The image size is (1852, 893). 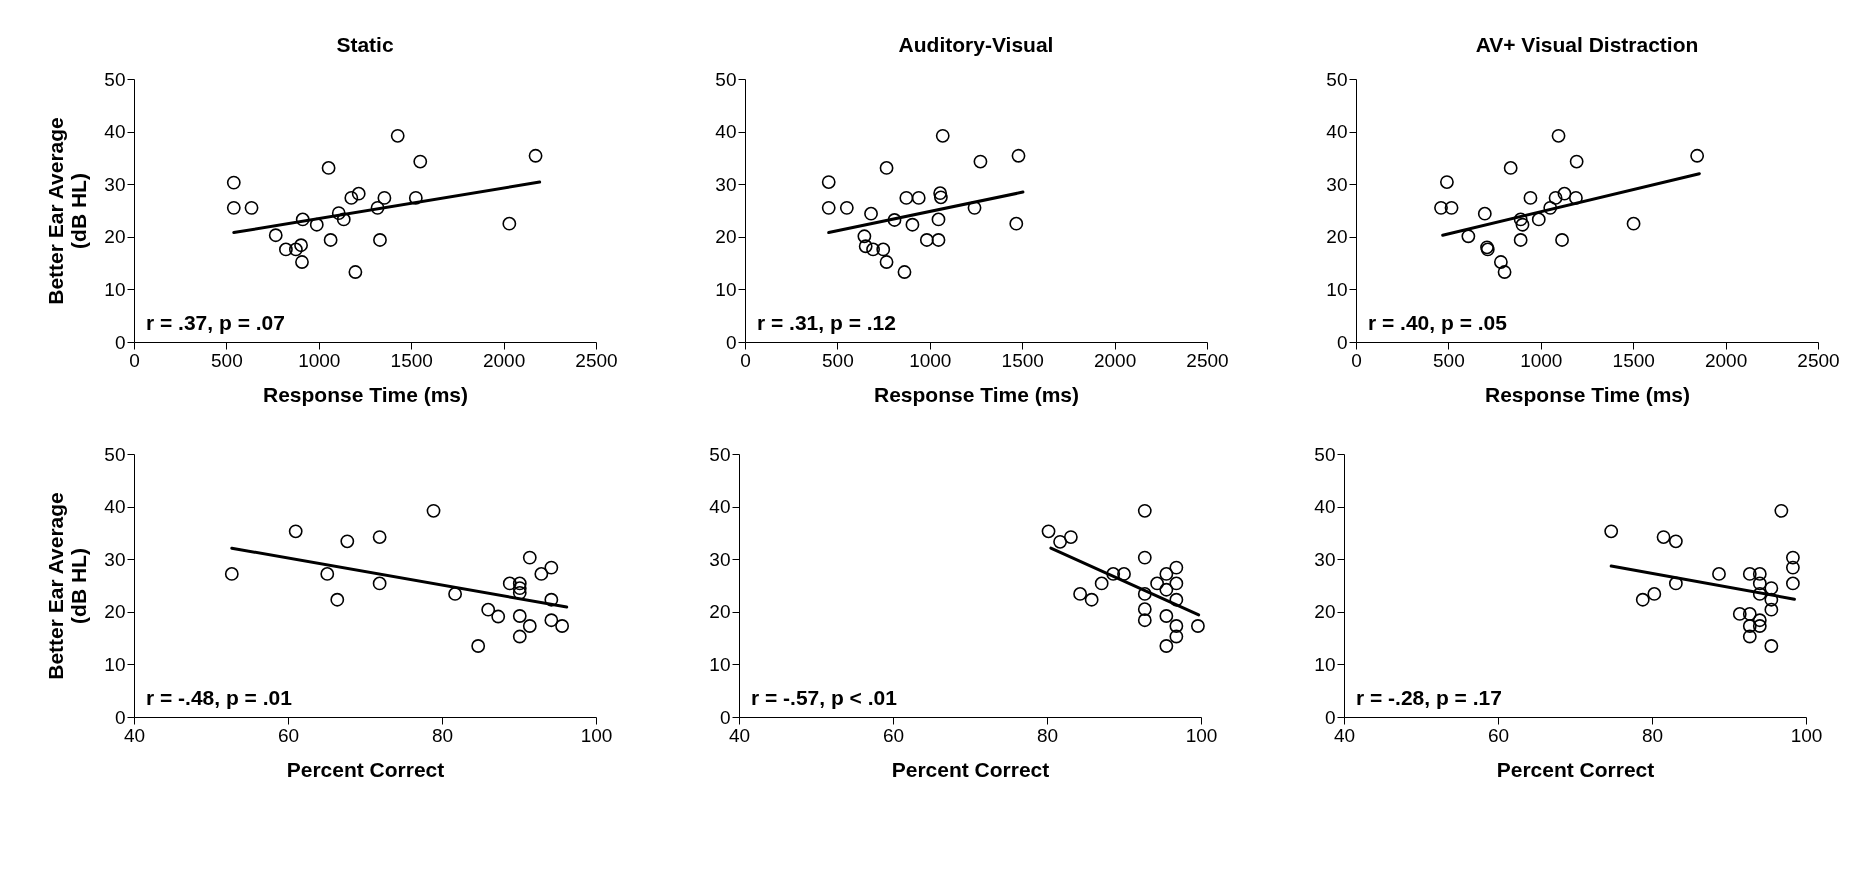 I want to click on x-tick-label: 100, so click(x=1806, y=735).